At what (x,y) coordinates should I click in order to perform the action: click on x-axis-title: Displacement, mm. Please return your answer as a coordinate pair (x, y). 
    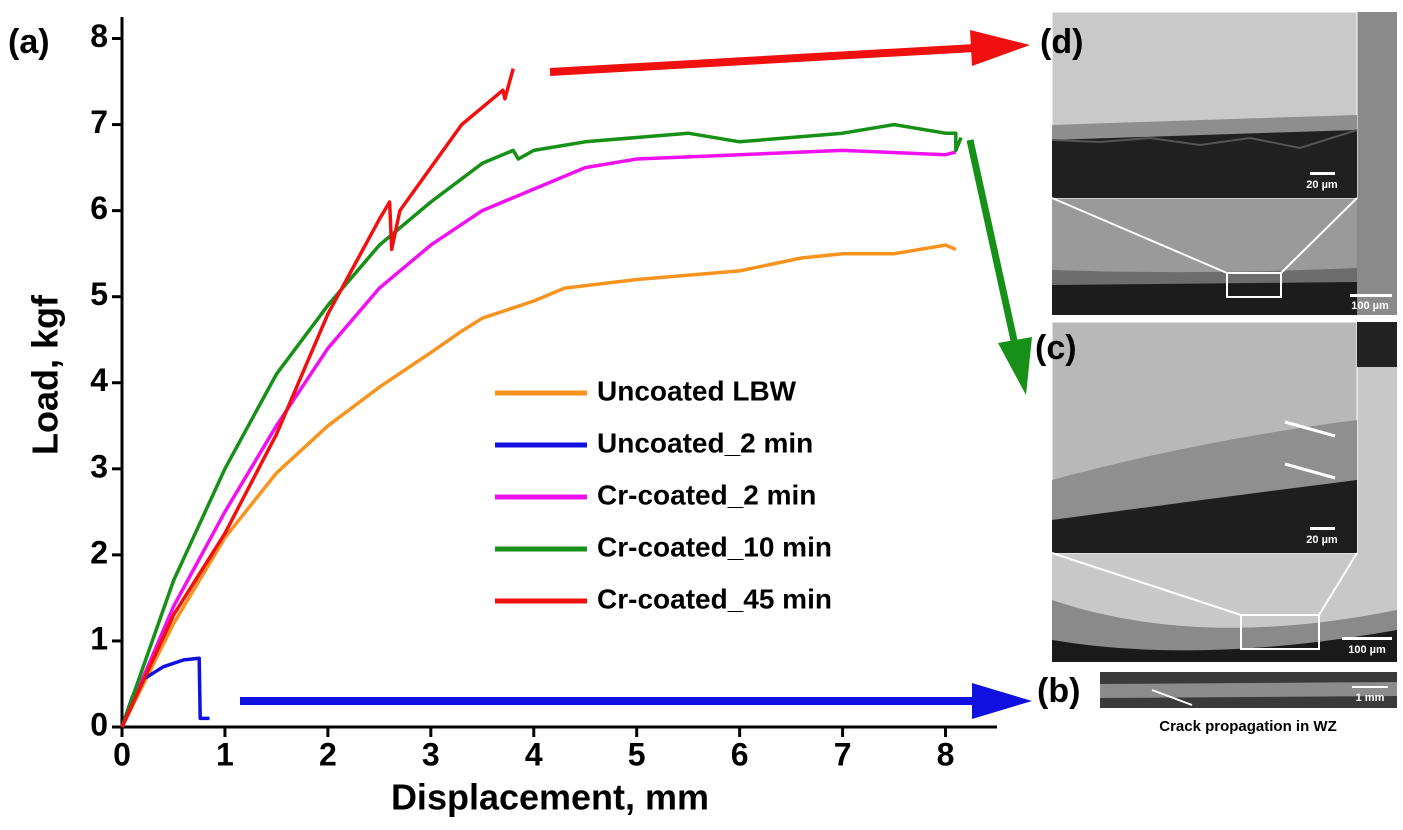
    Looking at the image, I should click on (550, 797).